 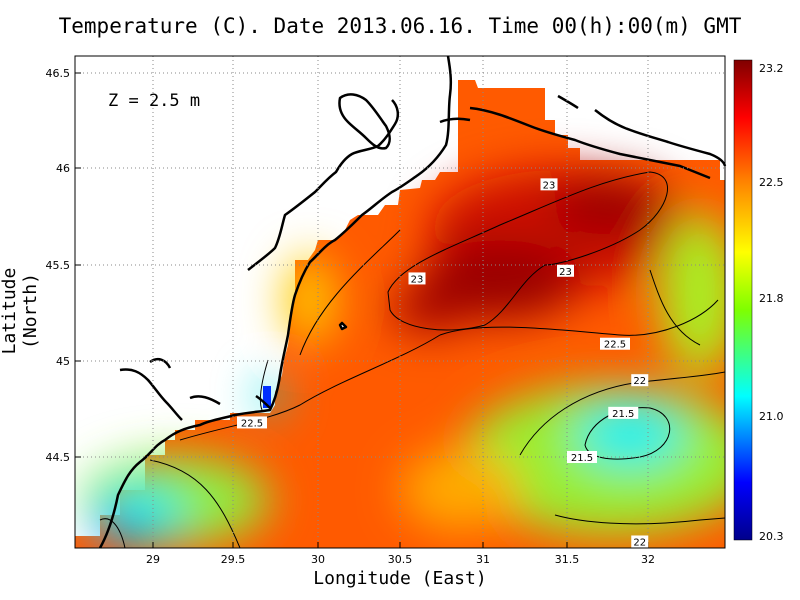 I want to click on colorbar-tick-labels: 23.2 22.5 21.8 21.0 20.3, so click(x=771, y=302).